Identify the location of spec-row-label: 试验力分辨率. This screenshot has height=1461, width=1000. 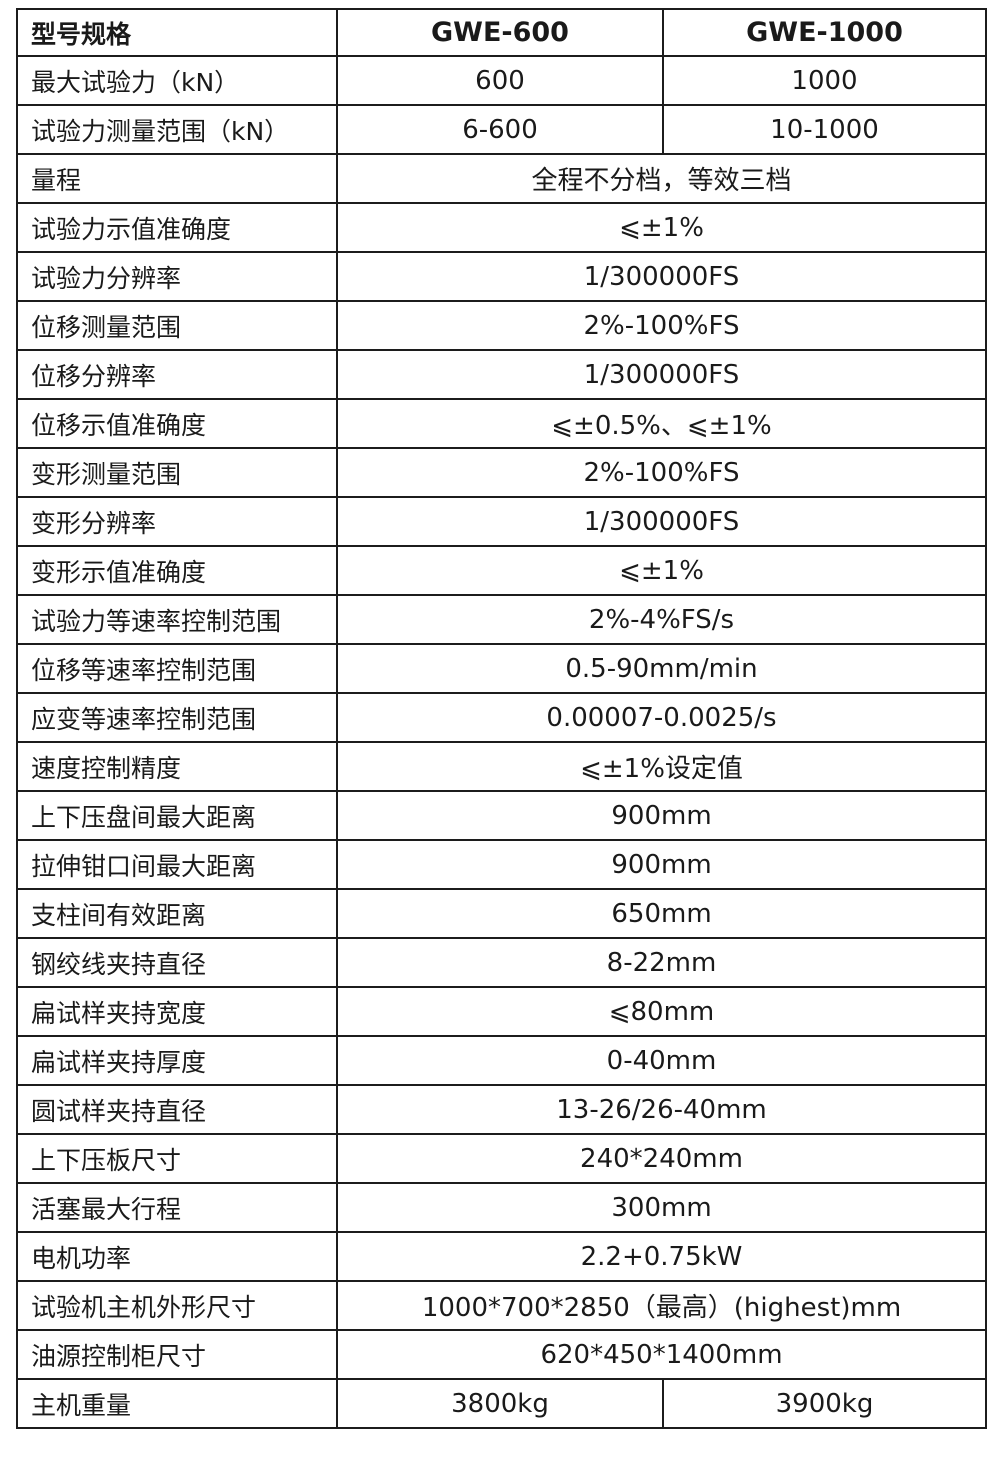
(177, 276).